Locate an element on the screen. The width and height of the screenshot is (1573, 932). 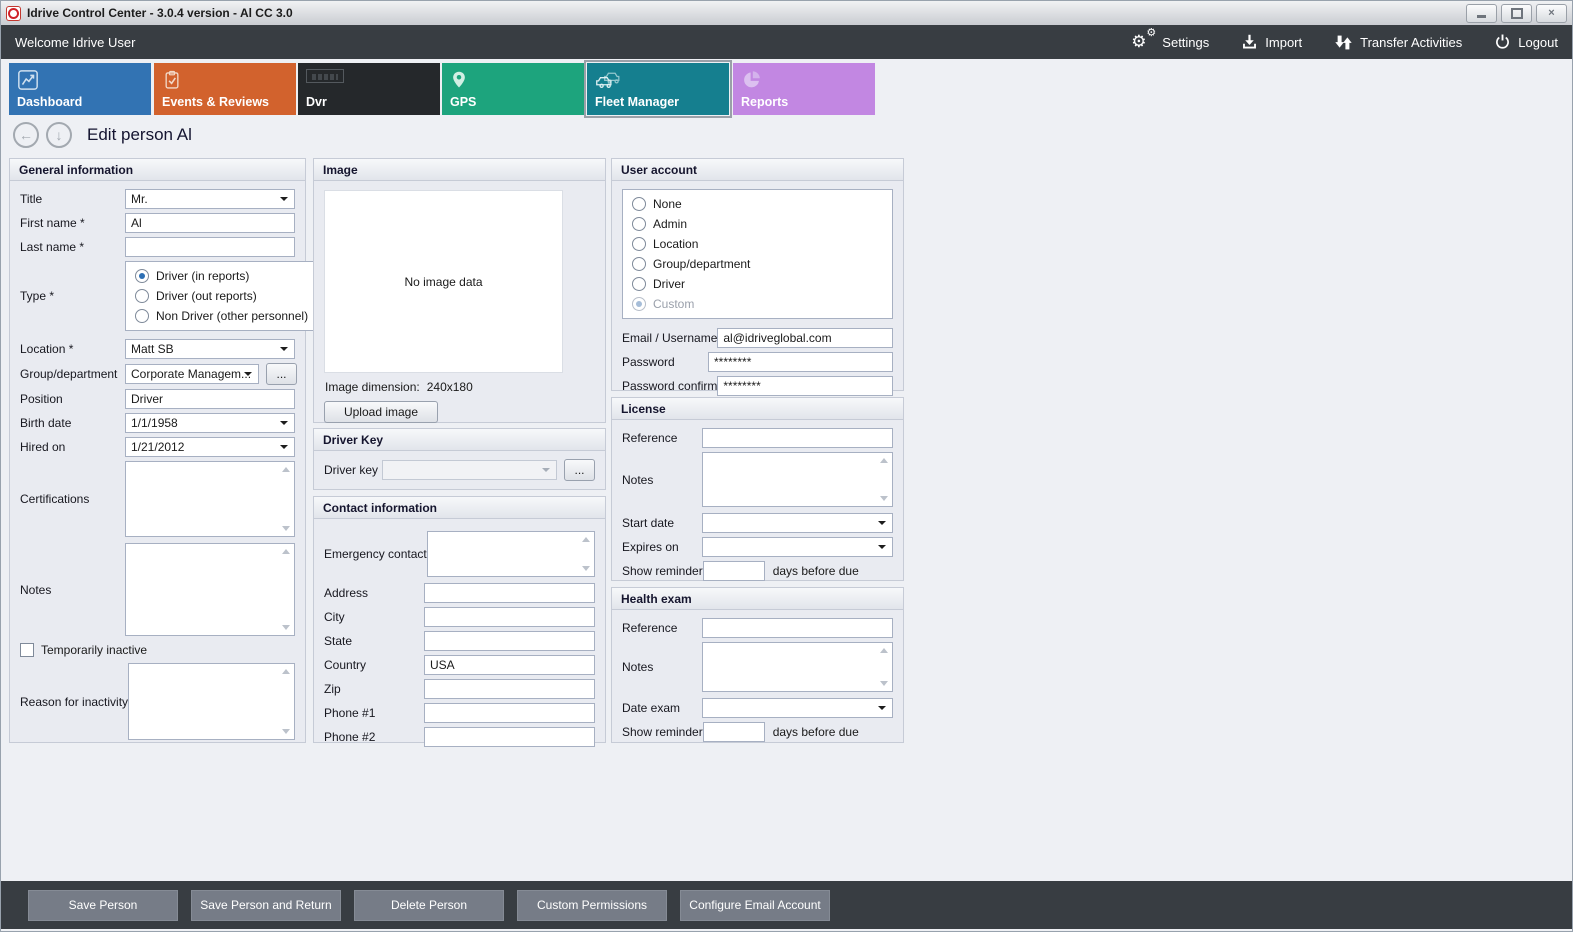
radio-driver-in-reports: Driver (in reports) is located at coordinates (221, 276).